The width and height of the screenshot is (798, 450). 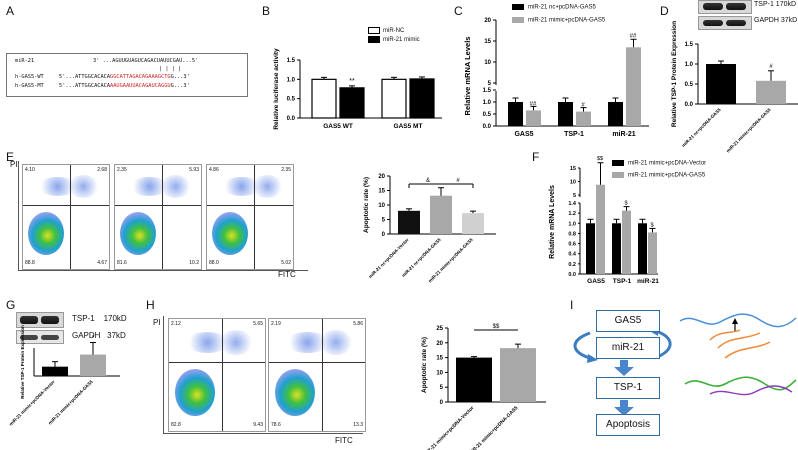 I want to click on panel-label-a: A, so click(x=10, y=11).